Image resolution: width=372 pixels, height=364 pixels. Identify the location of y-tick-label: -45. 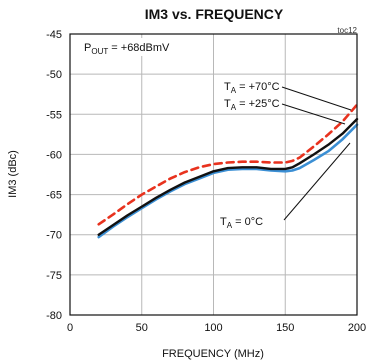
(54, 35).